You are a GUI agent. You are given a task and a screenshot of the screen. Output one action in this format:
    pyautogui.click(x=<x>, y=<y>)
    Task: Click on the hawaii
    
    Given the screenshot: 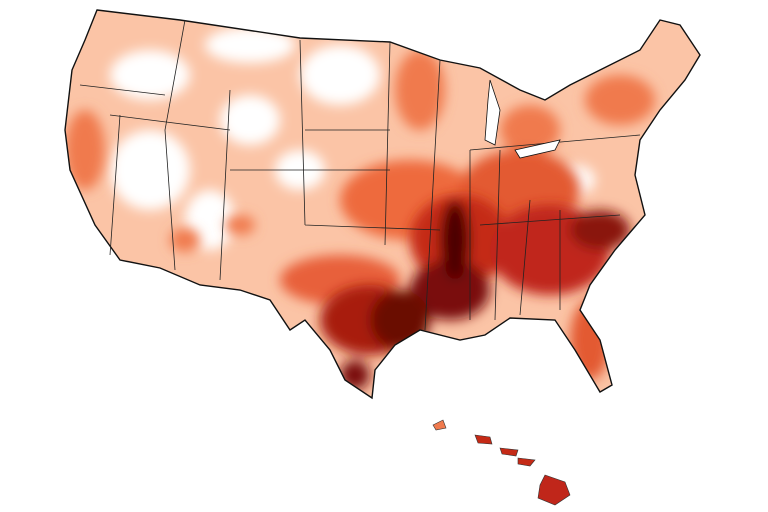 What is the action you would take?
    pyautogui.click(x=501, y=462)
    